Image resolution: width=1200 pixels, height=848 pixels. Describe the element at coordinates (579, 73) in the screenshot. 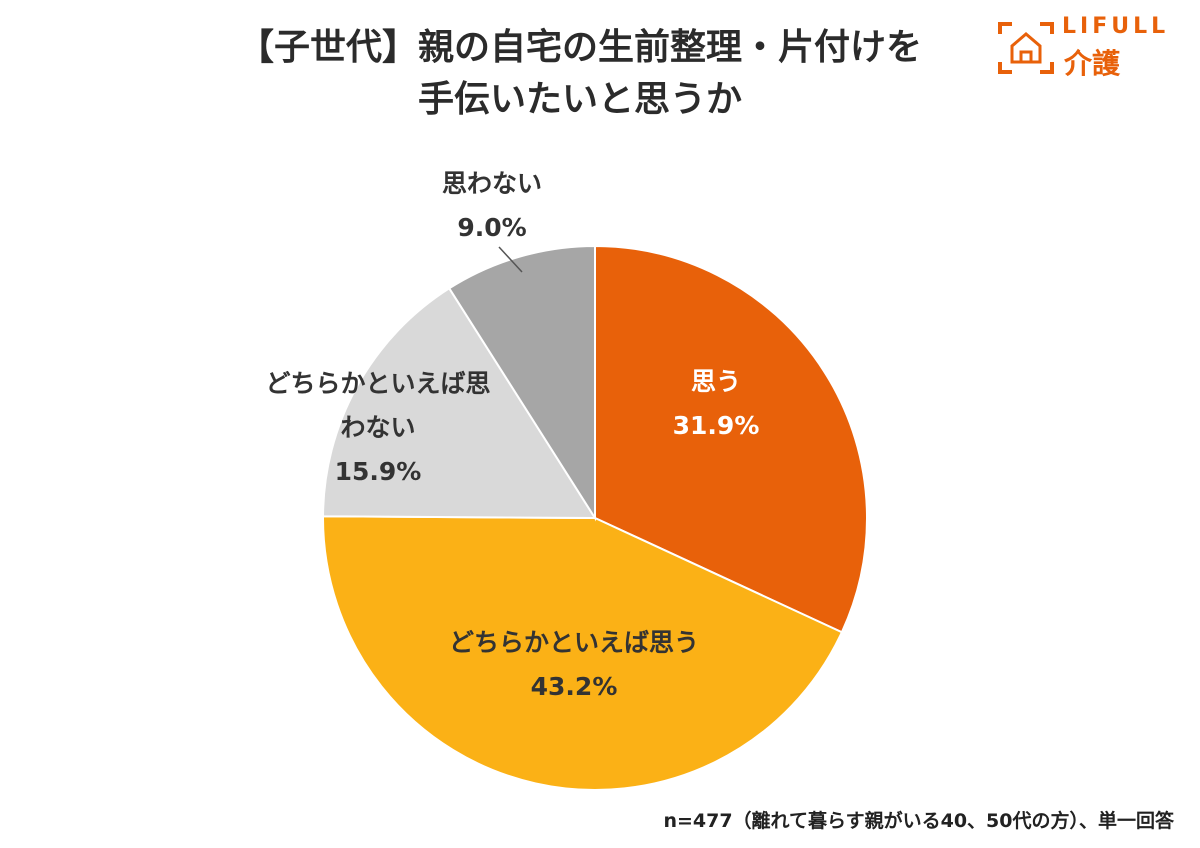

I see `chart-title: 【子世代】親の自宅の生前整理・片付けを 手伝いたいと思うか` at that location.